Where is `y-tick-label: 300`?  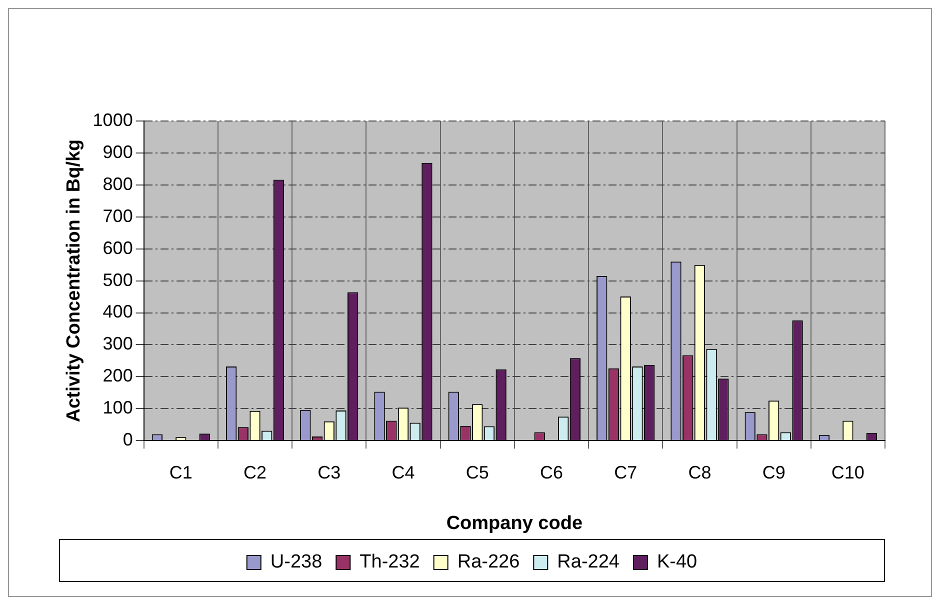 y-tick-label: 300 is located at coordinates (117, 344).